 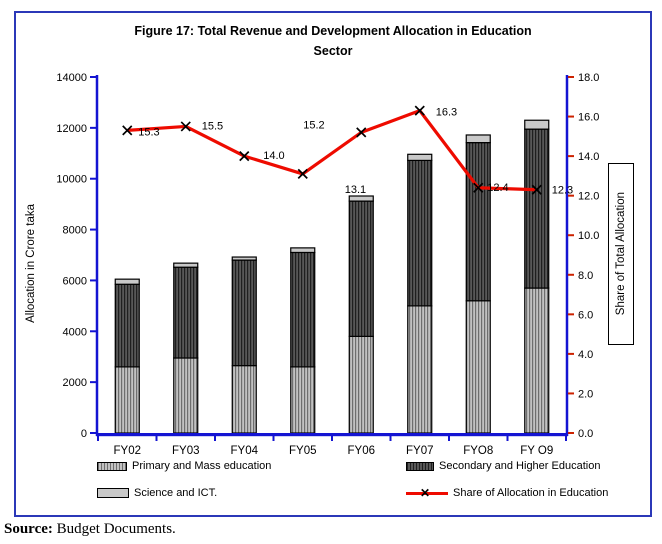 What do you see at coordinates (112, 466) in the screenshot?
I see `legend-swatch-primary` at bounding box center [112, 466].